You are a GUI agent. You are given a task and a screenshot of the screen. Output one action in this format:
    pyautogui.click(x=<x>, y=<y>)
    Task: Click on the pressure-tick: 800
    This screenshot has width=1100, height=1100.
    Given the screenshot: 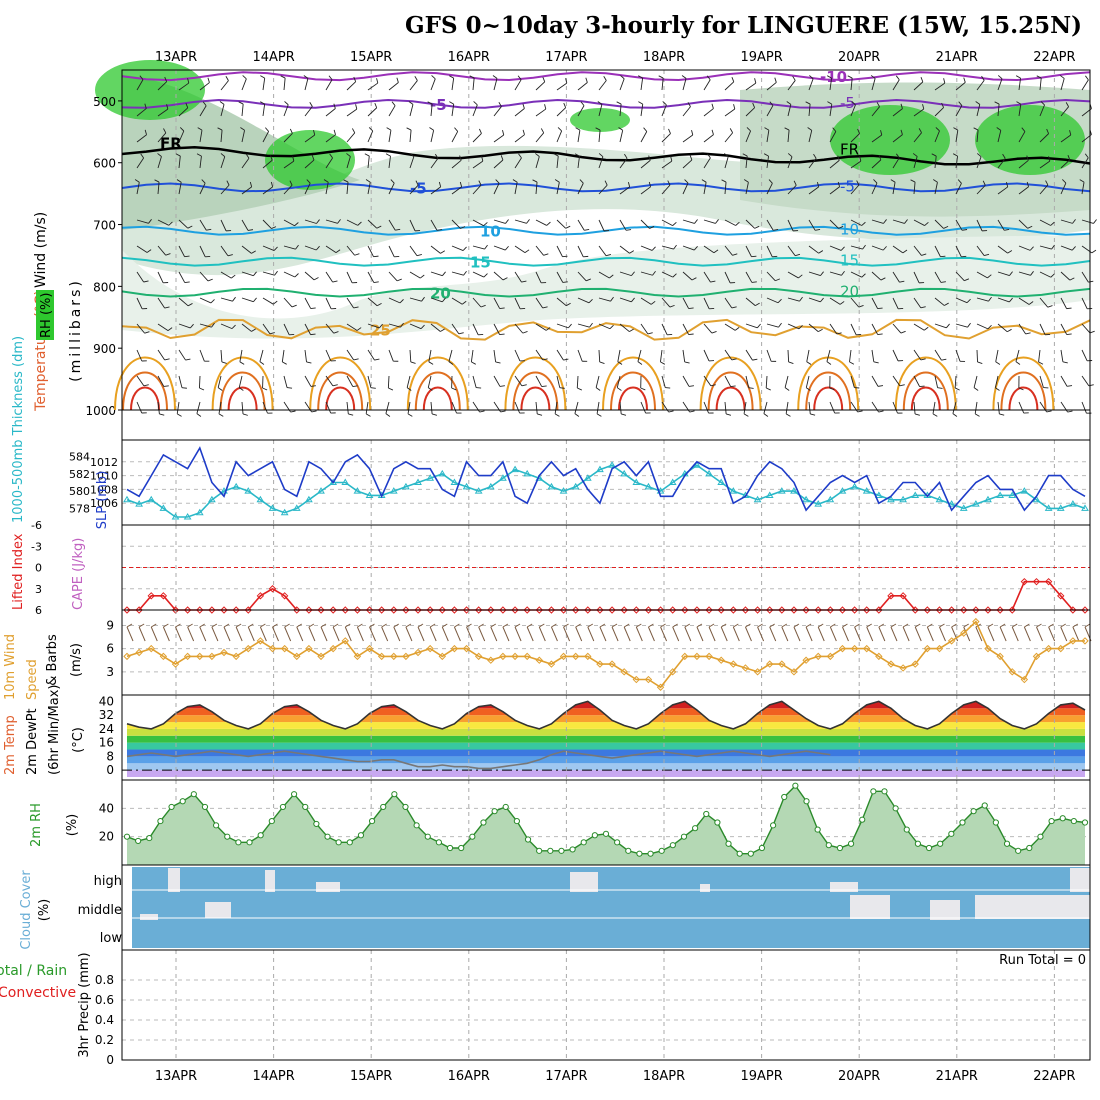 What is the action you would take?
    pyautogui.click(x=104, y=287)
    